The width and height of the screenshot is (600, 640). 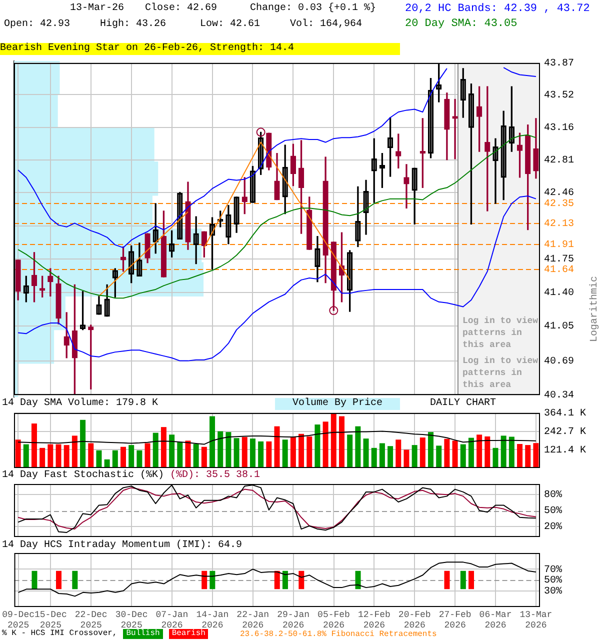 What do you see at coordinates (559, 224) in the screenshot?
I see `ref-line-label: 42.13` at bounding box center [559, 224].